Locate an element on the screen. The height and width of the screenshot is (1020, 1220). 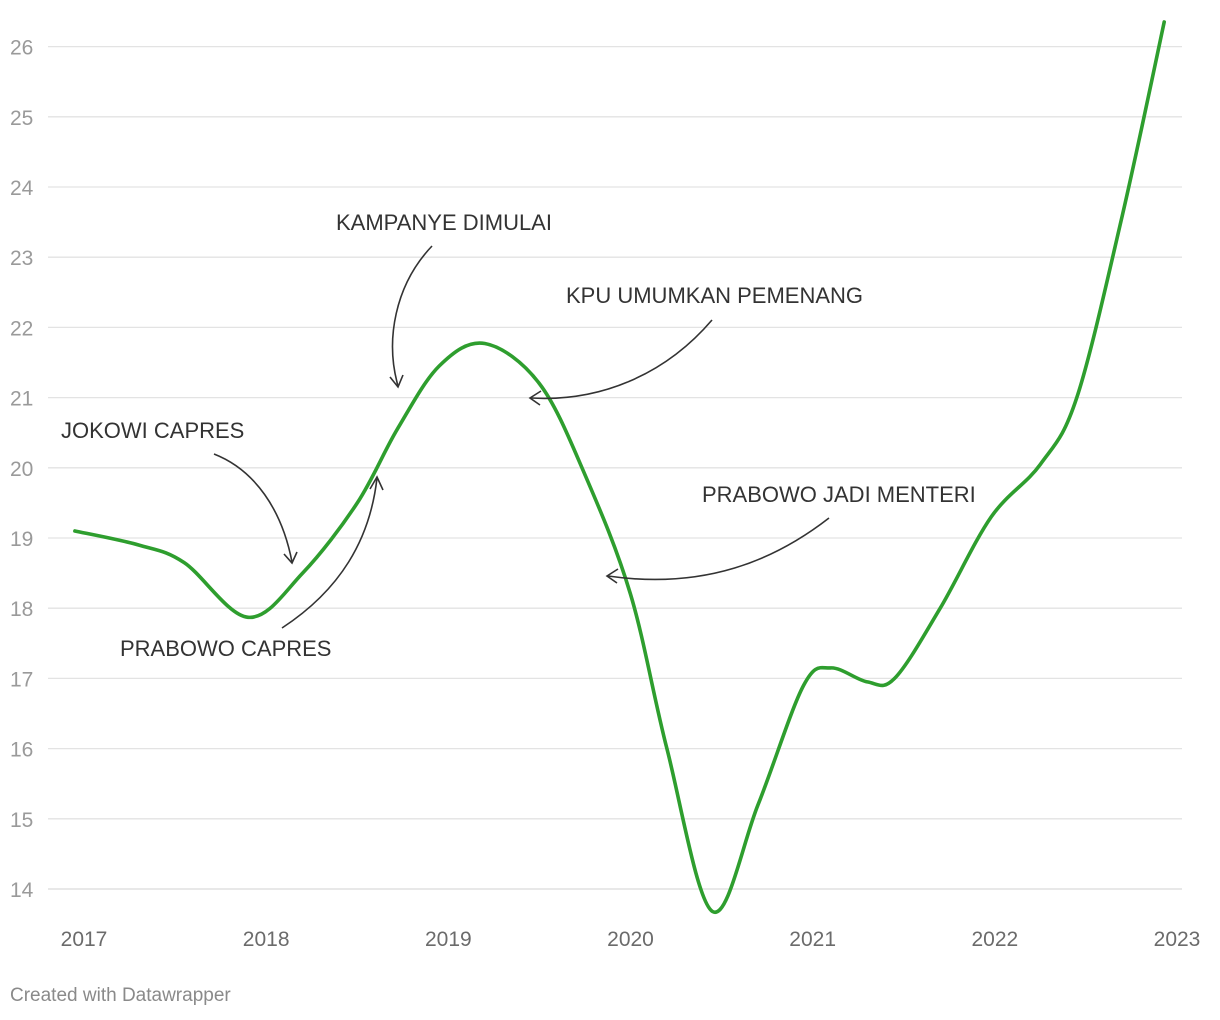
y-tick-label: 25 is located at coordinates (21, 118).